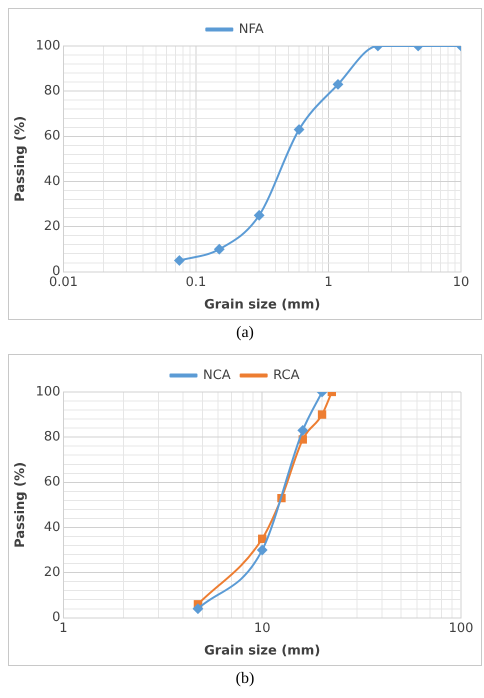  I want to click on text: (a), so click(245, 333).